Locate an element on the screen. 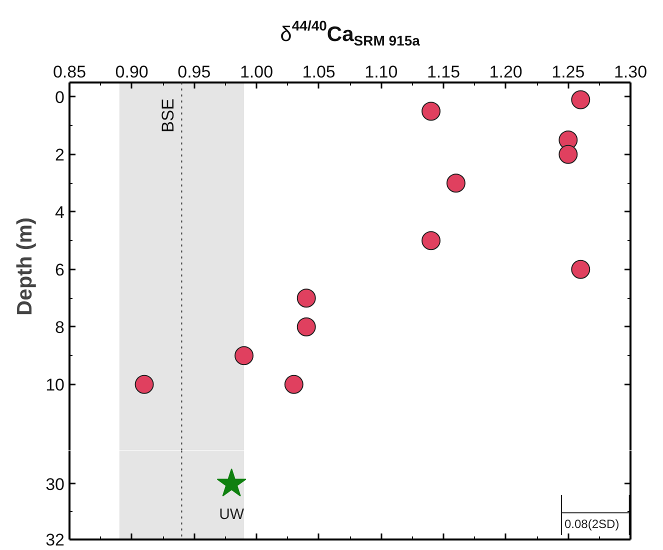  x-tick-label: 0.95 is located at coordinates (194, 72).